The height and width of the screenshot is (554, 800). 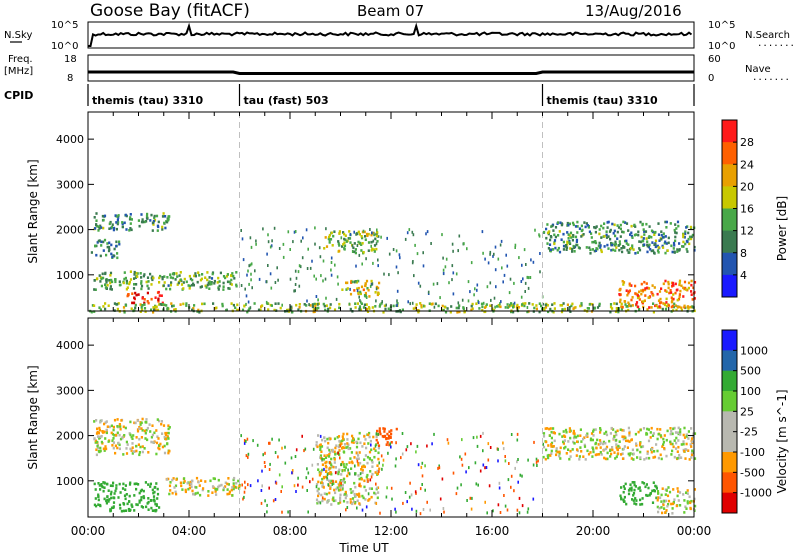 What do you see at coordinates (729, 421) in the screenshot?
I see `colorbar-frame` at bounding box center [729, 421].